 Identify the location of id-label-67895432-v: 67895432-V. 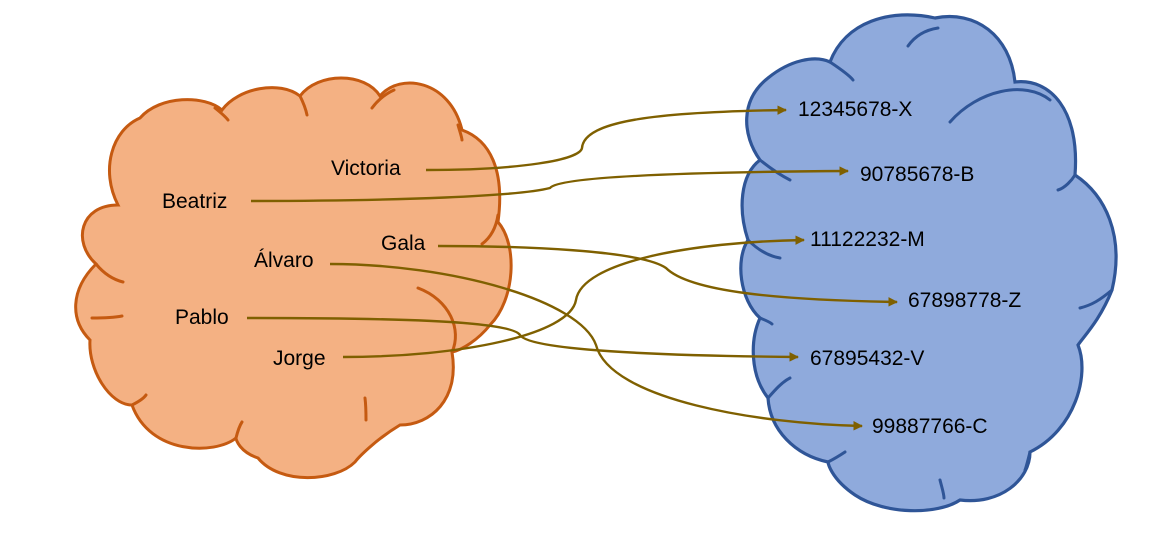
(867, 358).